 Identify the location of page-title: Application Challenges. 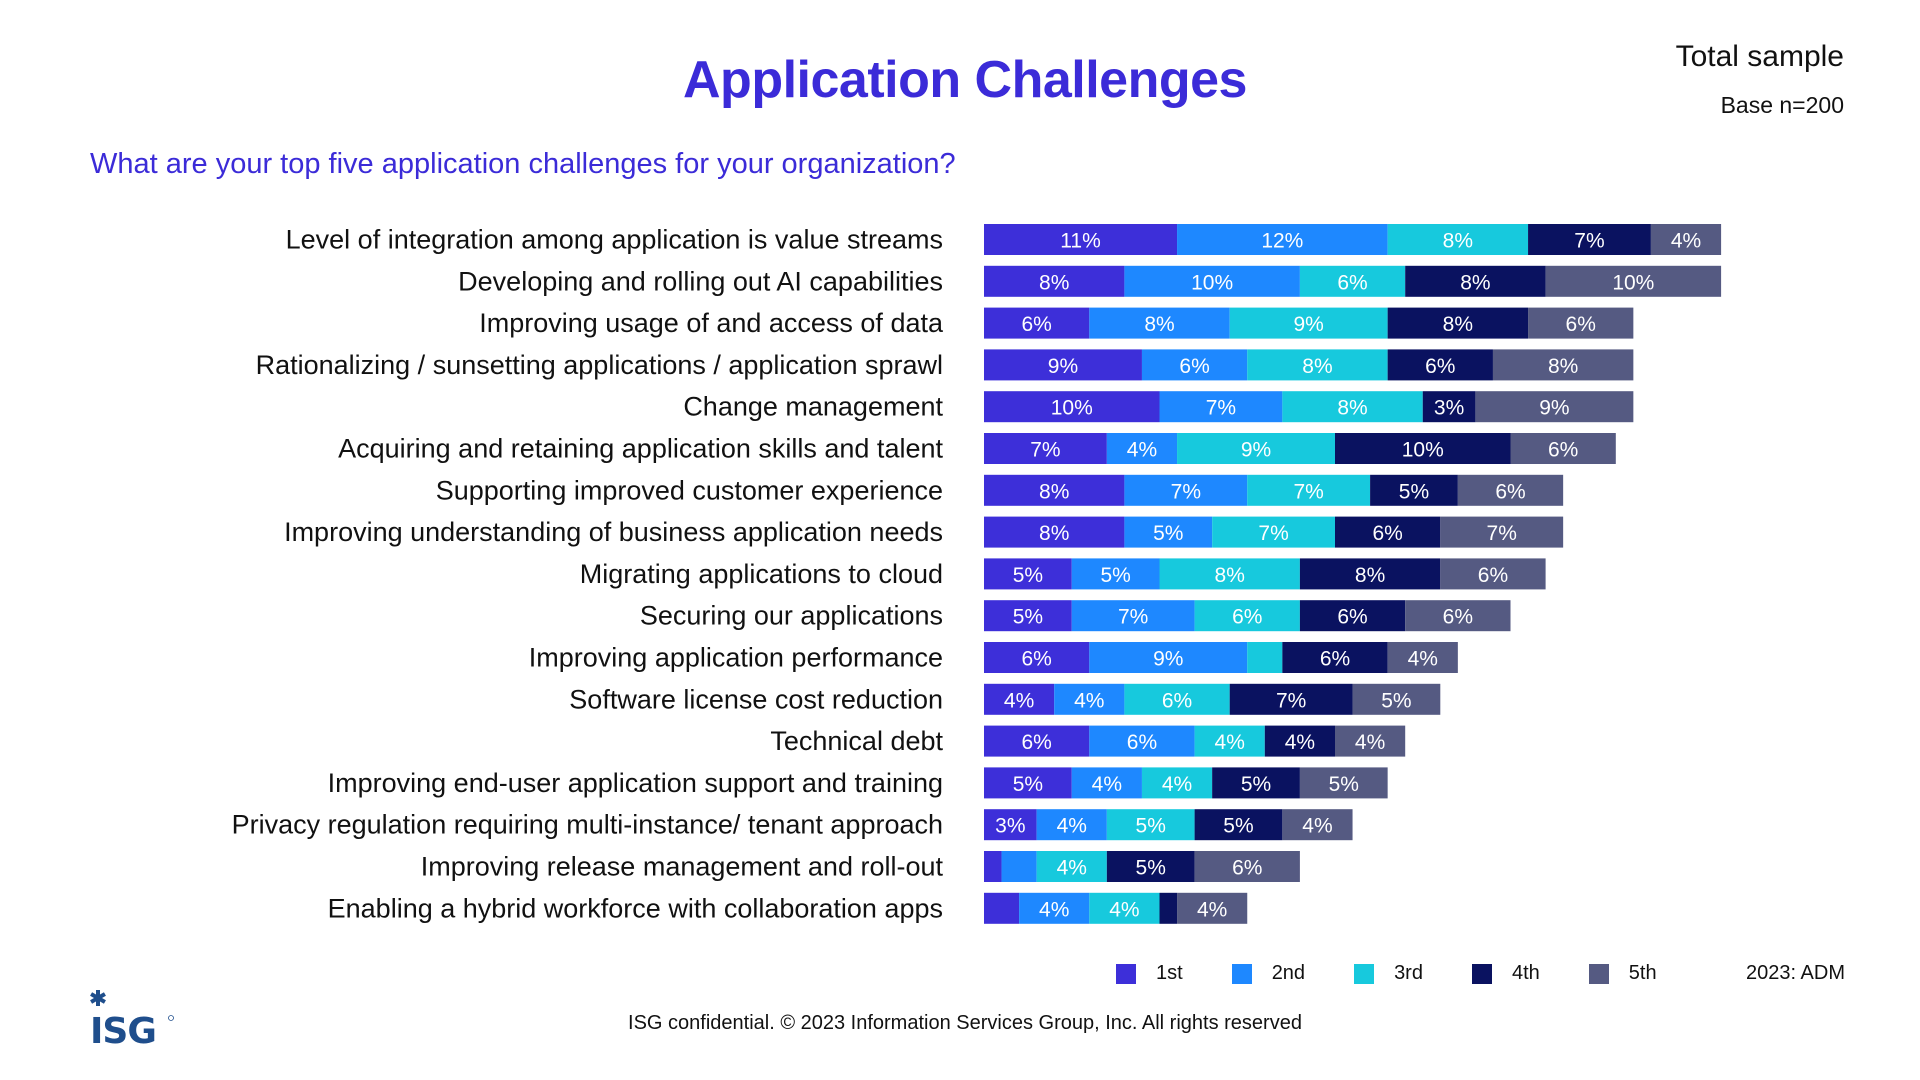
(965, 80).